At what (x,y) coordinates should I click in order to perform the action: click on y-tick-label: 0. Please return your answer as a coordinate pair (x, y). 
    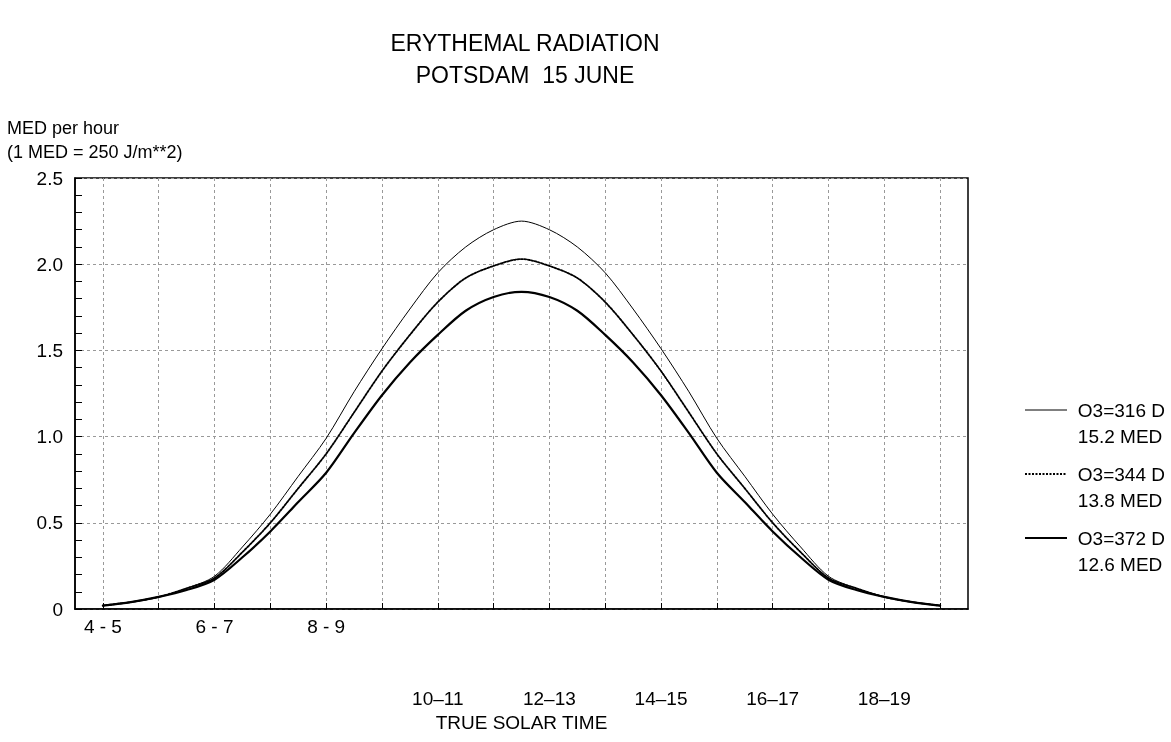
    Looking at the image, I should click on (57, 609).